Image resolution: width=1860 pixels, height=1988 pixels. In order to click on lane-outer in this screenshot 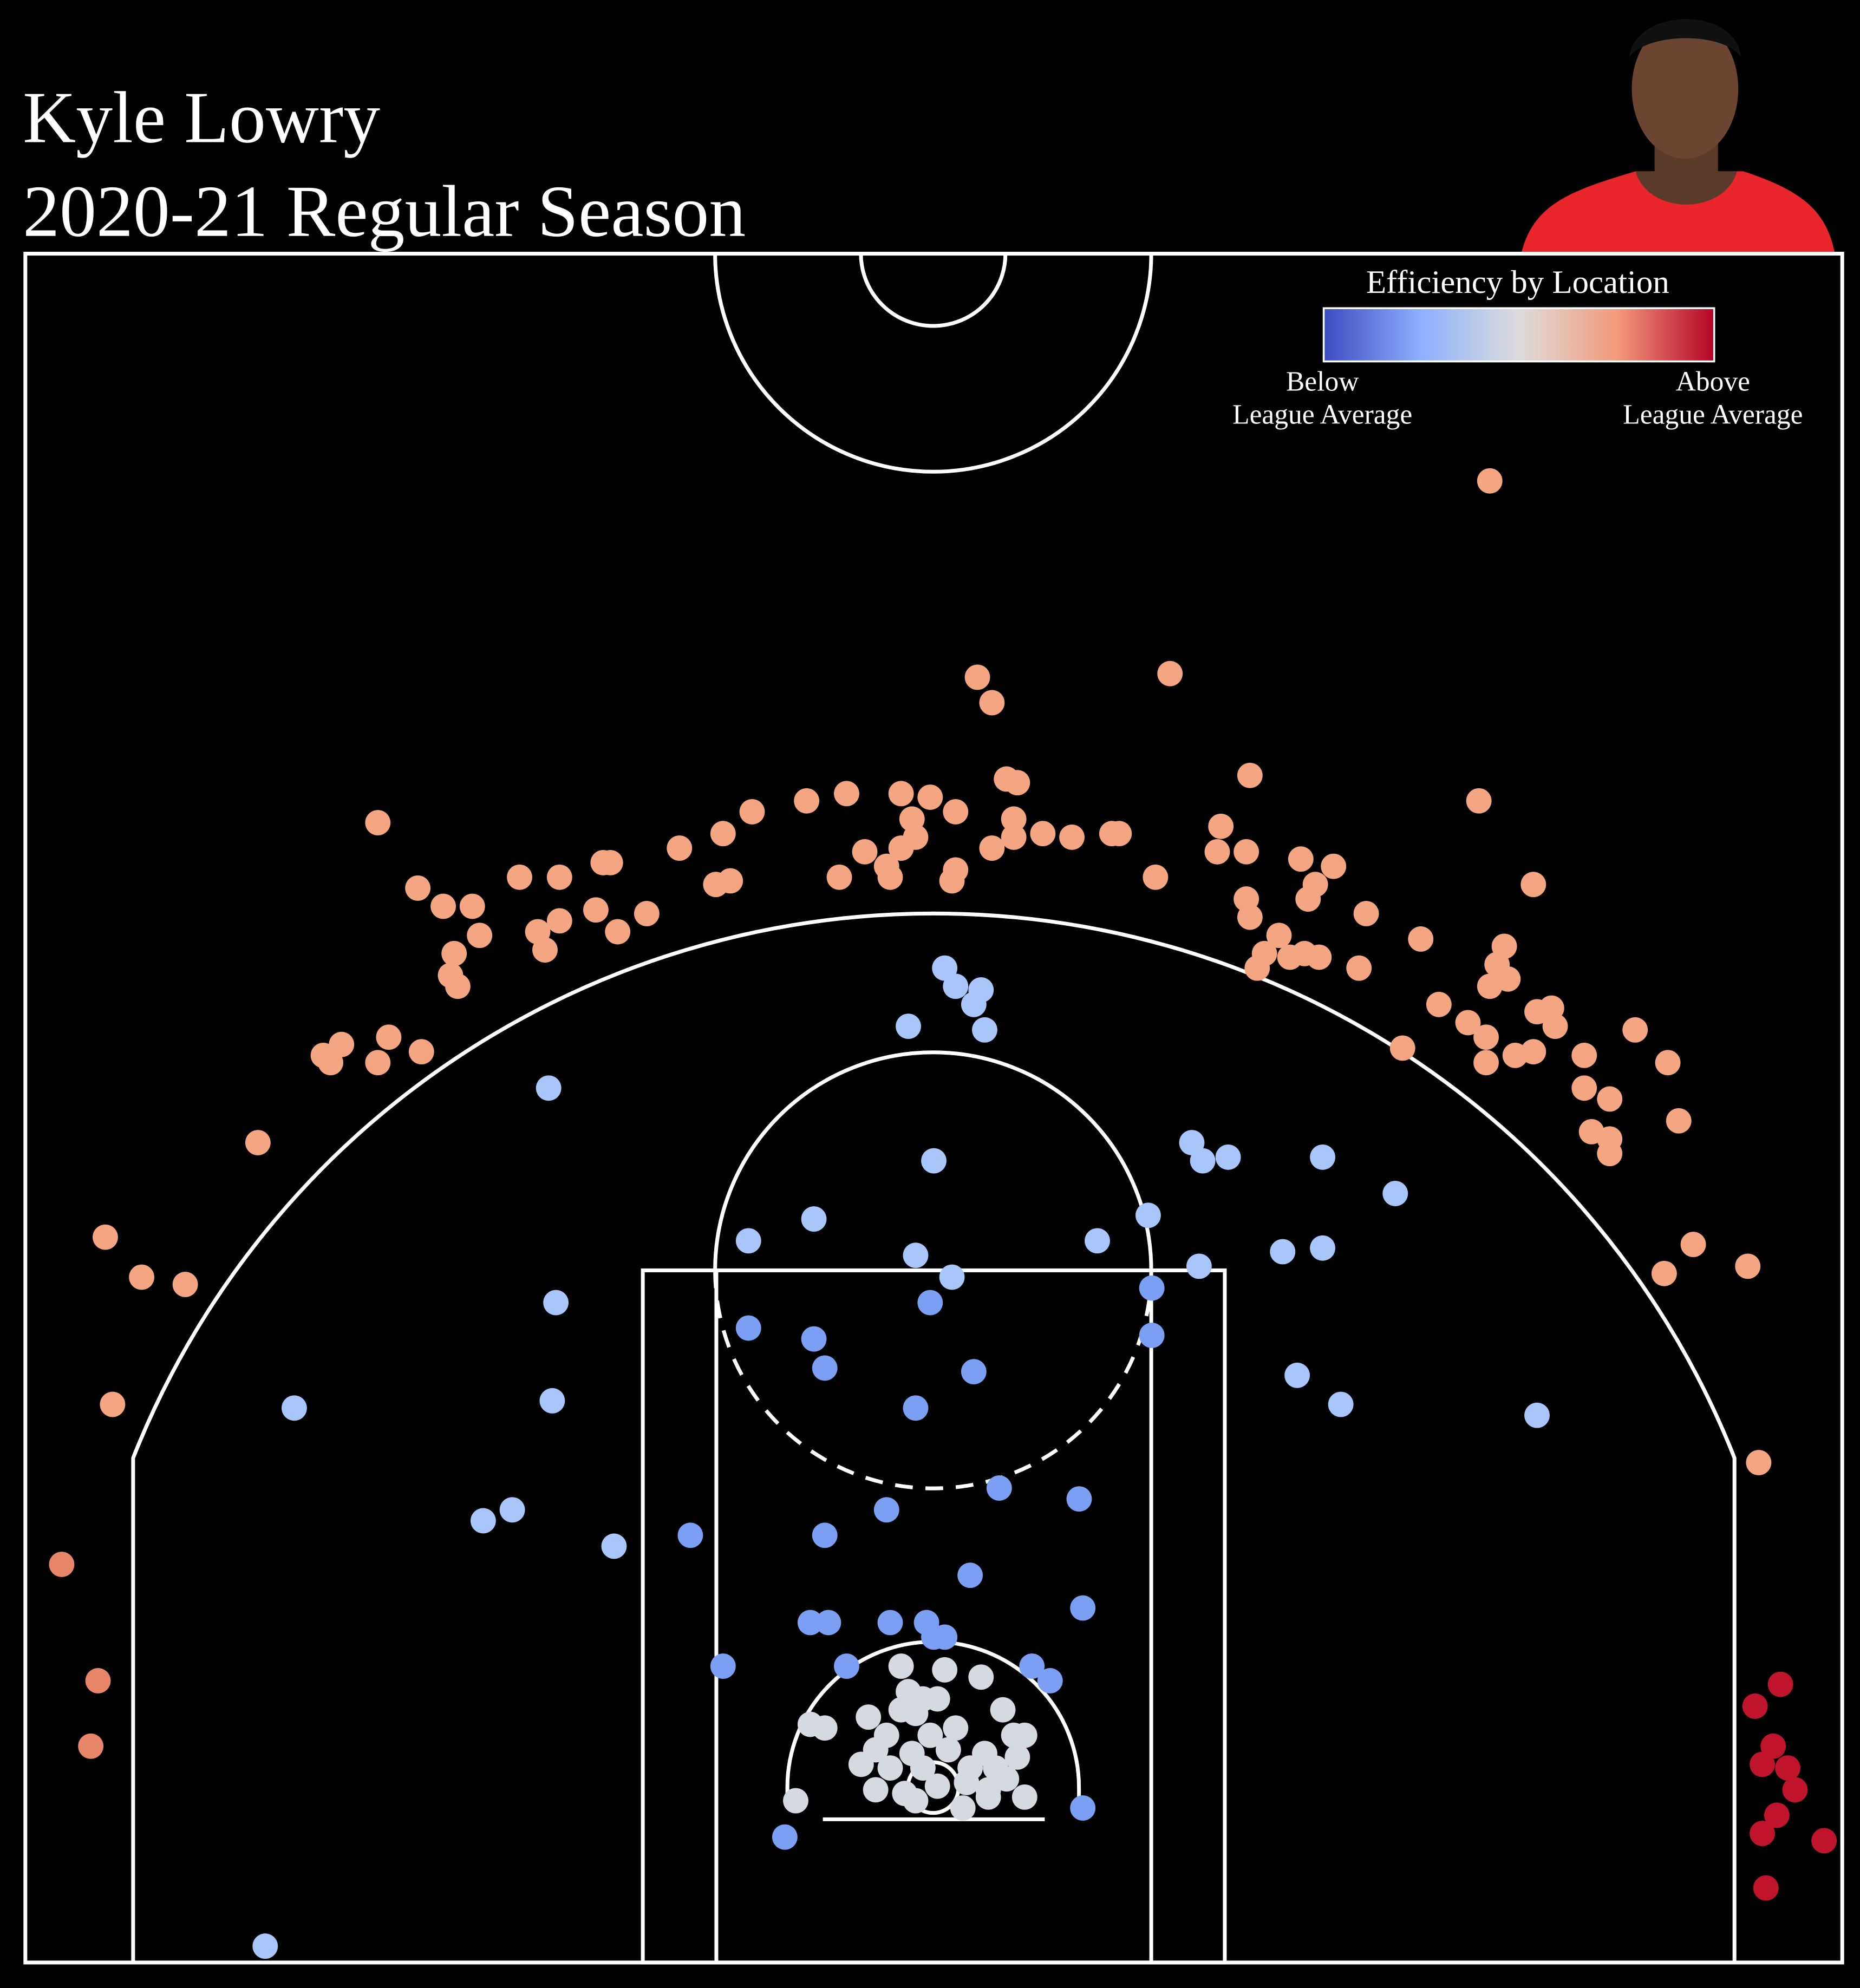, I will do `click(934, 1616)`.